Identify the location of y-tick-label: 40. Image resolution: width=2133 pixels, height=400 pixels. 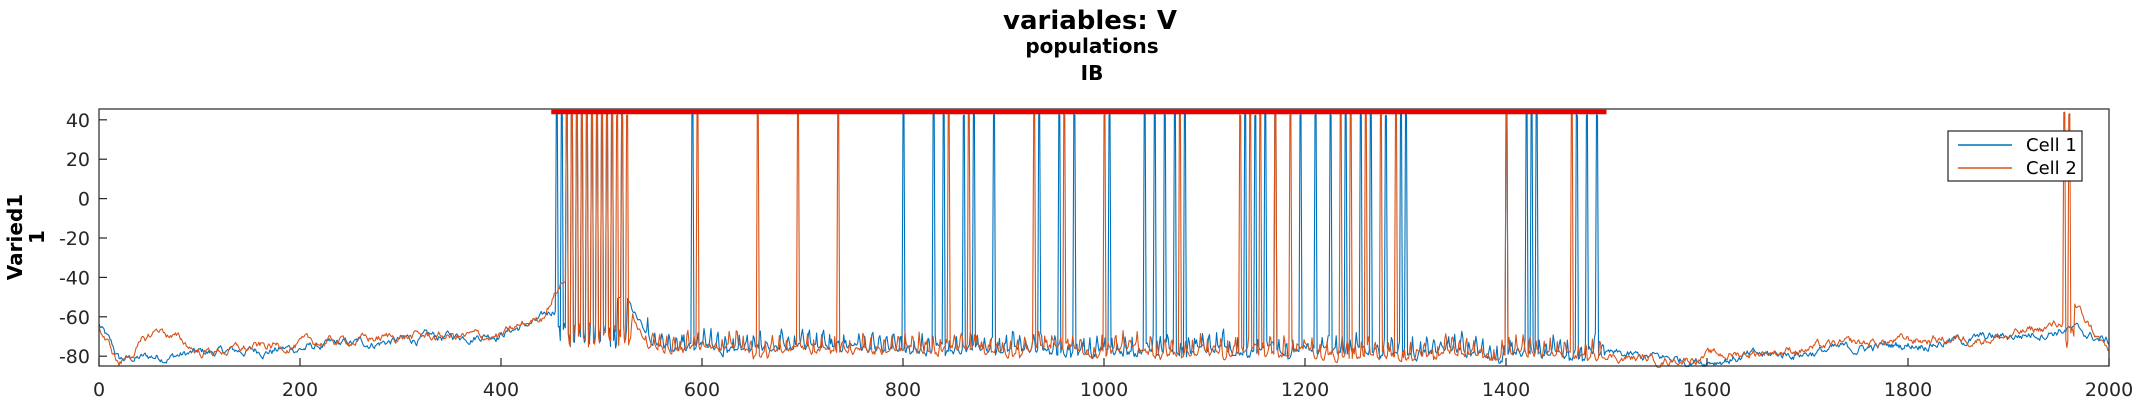
(78, 121).